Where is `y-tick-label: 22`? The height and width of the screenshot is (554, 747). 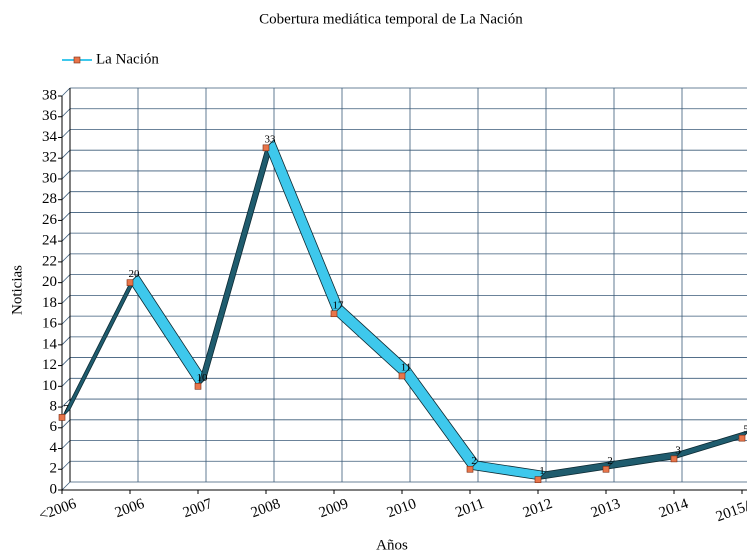 y-tick-label: 22 is located at coordinates (49, 261).